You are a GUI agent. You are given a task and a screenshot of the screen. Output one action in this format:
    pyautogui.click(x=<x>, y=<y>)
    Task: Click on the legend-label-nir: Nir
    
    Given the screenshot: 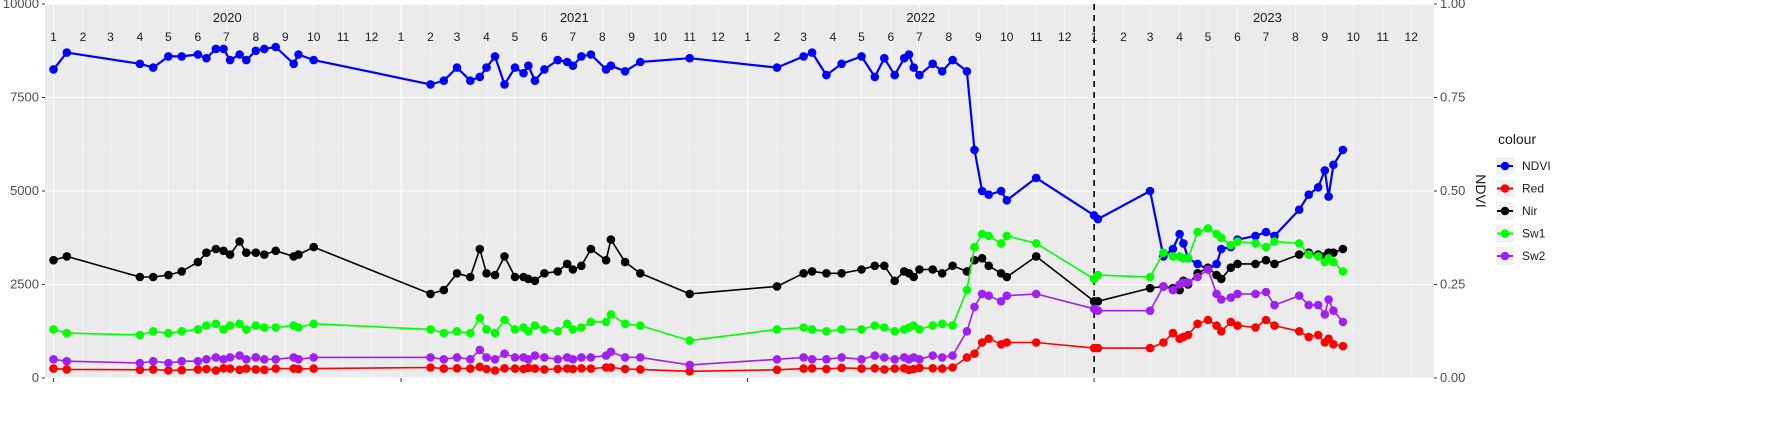 What is the action you would take?
    pyautogui.click(x=1529, y=211)
    